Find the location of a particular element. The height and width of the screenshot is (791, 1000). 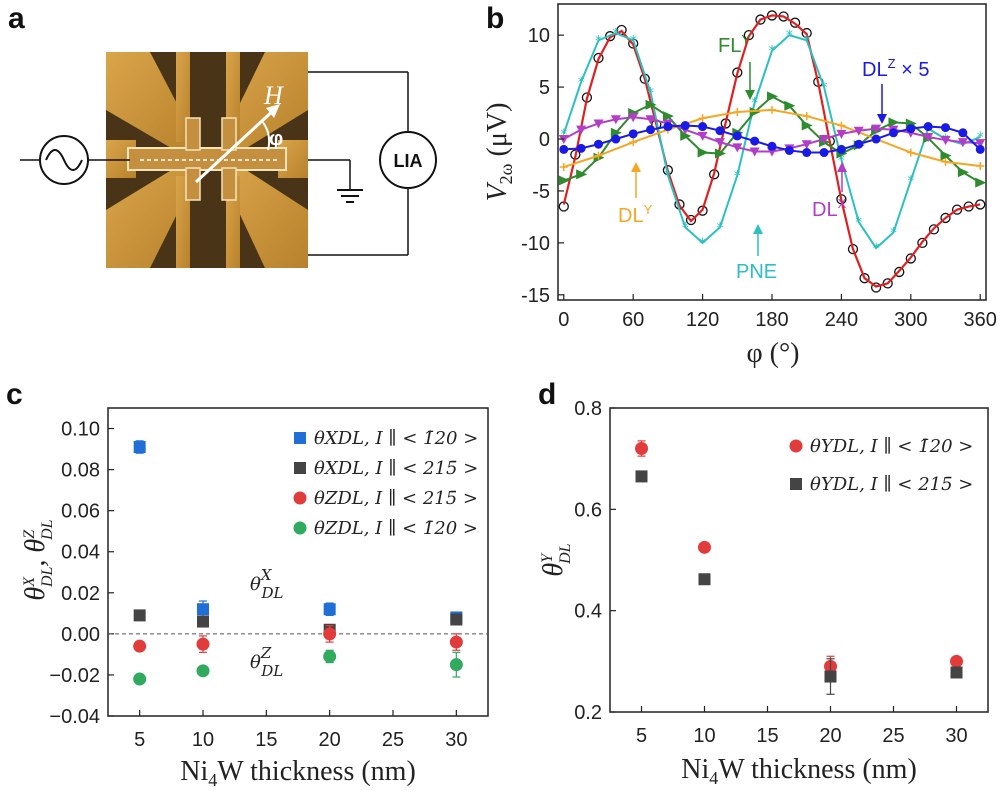

annotation-fly: FLY is located at coordinates (736, 66).